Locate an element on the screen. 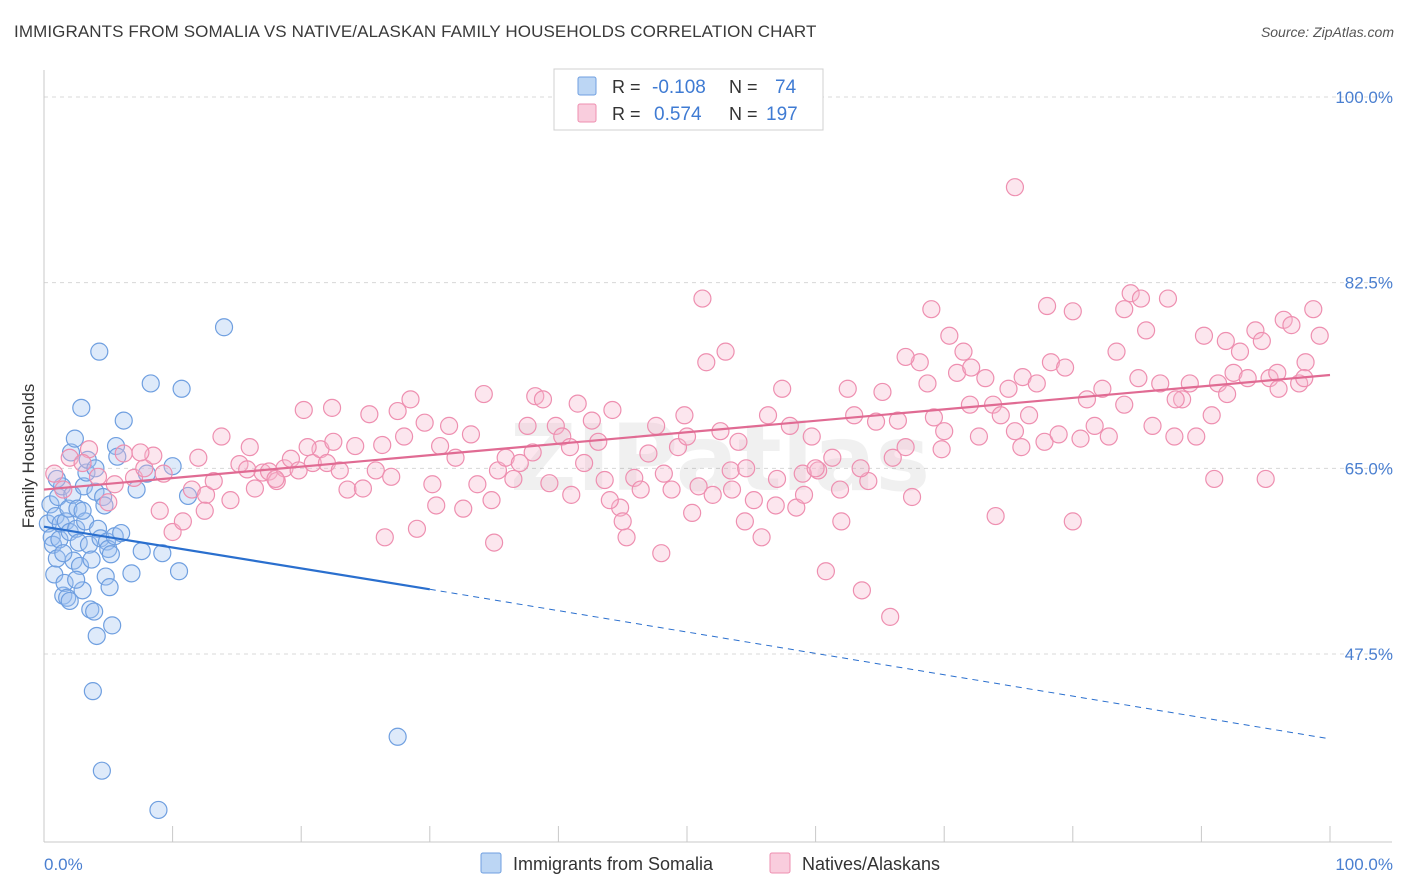 The height and width of the screenshot is (892, 1406). y-tick-labels: 100.0% 82.5% 65.0% 47.5% is located at coordinates (1364, 376).